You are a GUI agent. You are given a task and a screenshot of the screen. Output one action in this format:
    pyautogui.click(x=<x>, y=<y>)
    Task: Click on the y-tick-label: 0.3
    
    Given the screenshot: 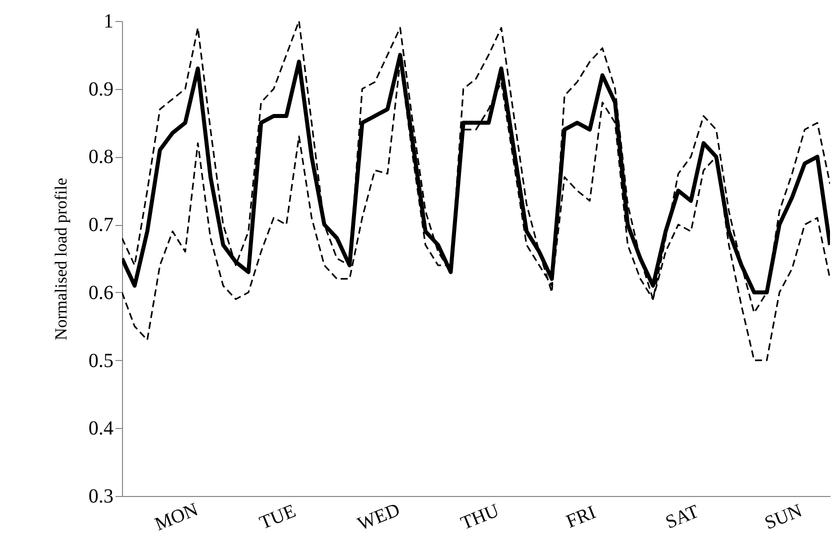 What is the action you would take?
    pyautogui.click(x=101, y=497)
    